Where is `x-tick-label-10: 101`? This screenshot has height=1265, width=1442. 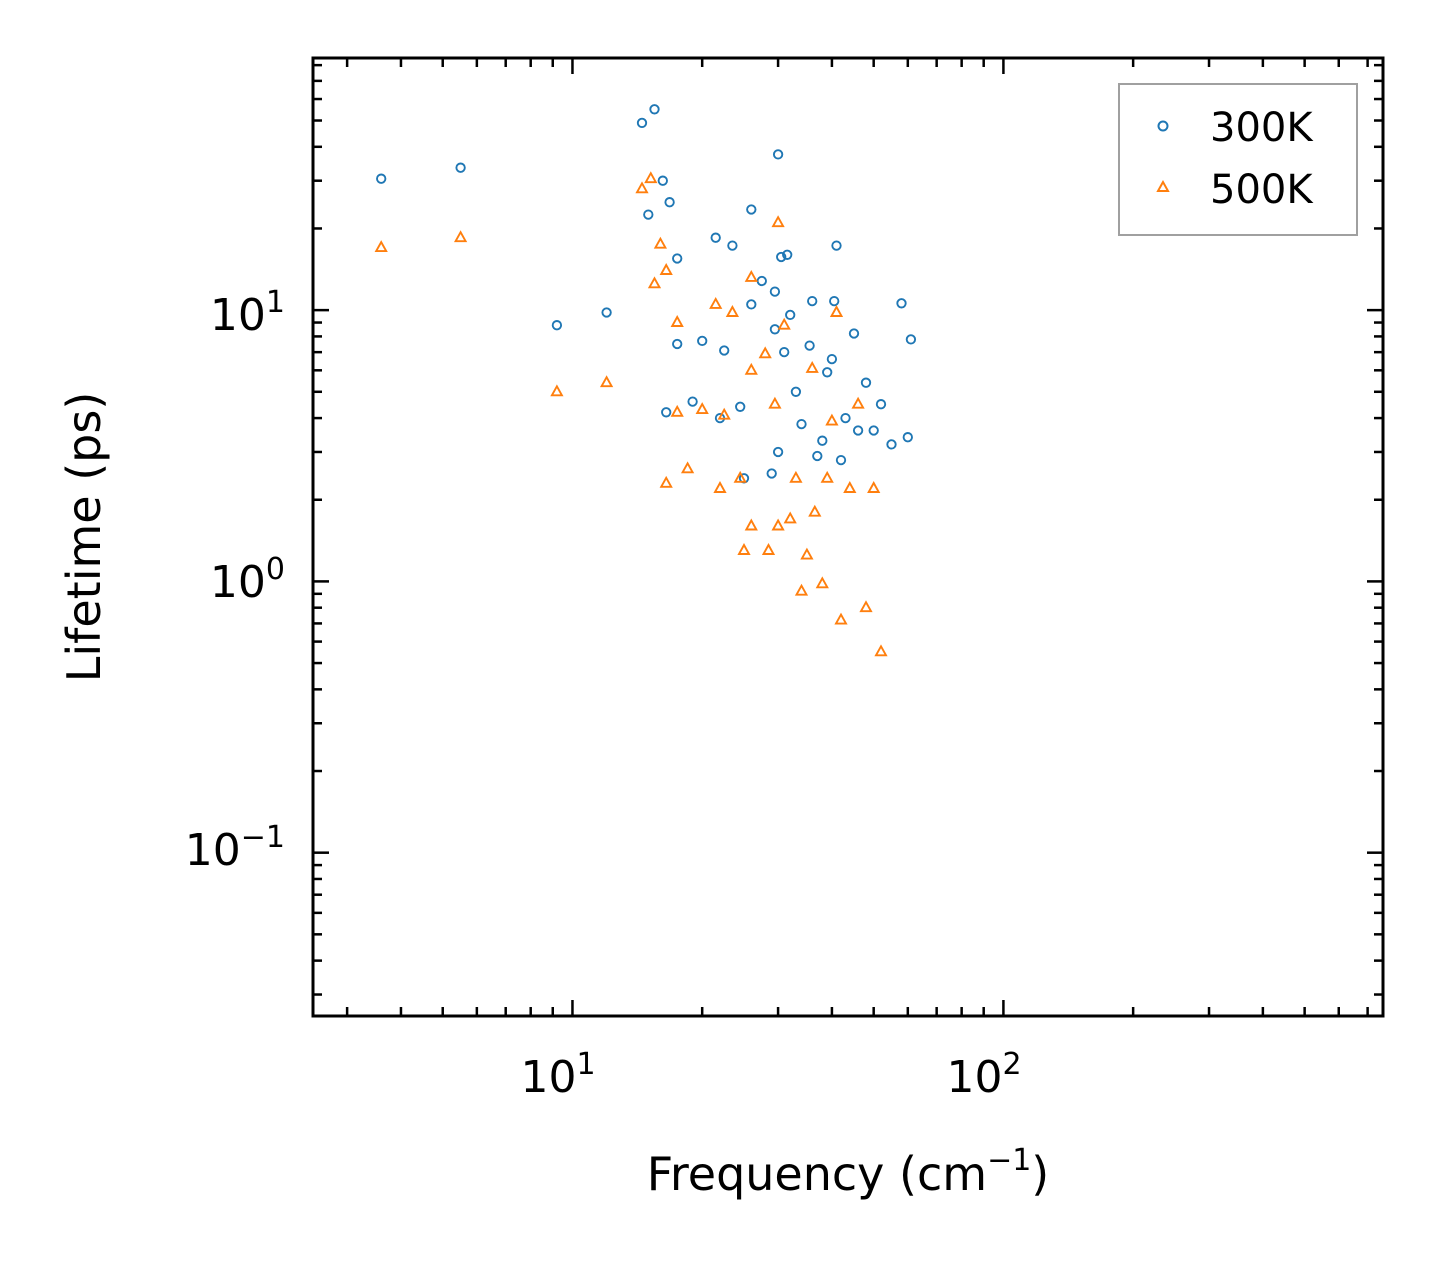
x-tick-label-10: 101 is located at coordinates (557, 1075).